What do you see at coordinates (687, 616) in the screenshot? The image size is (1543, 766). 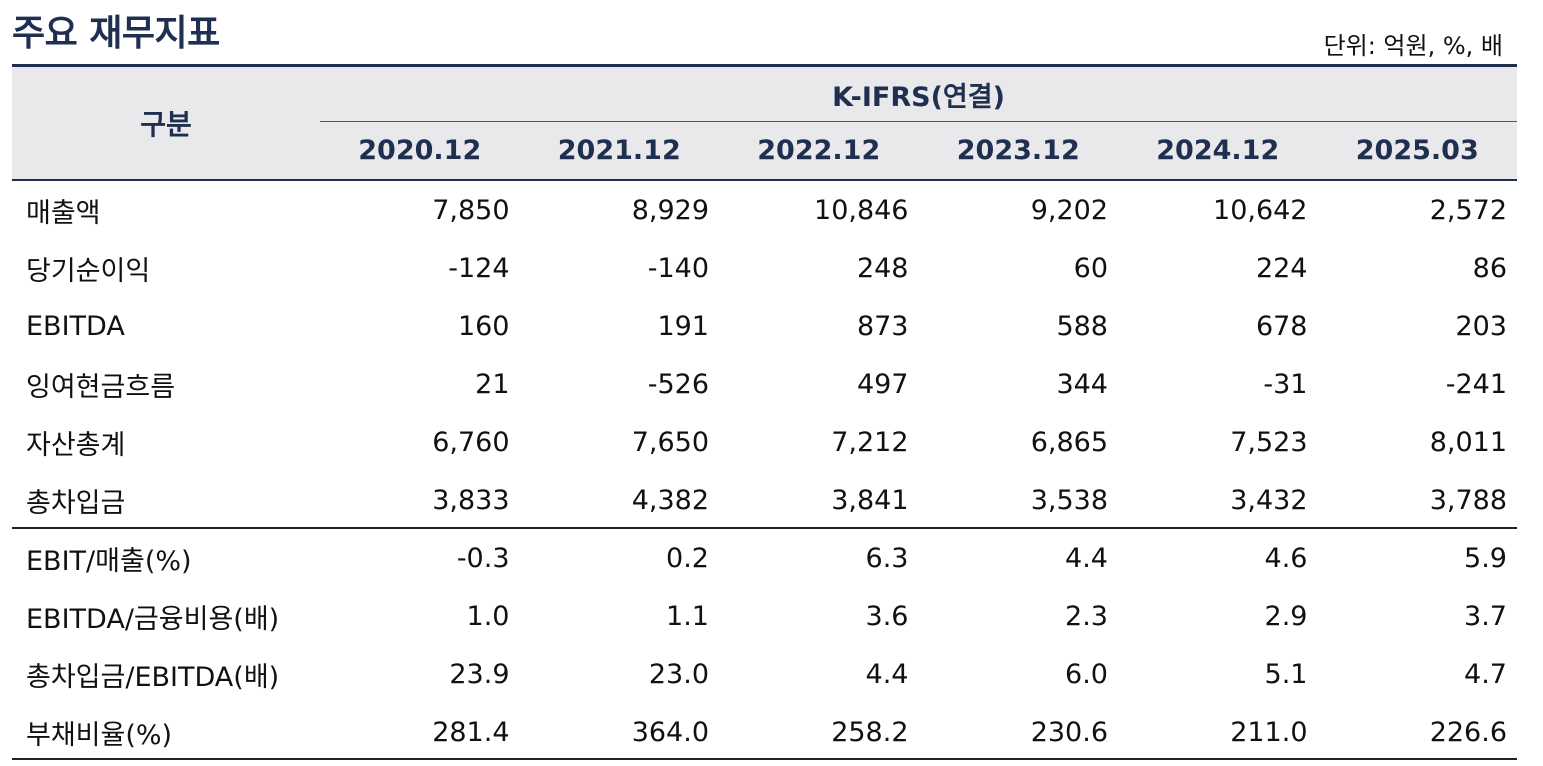 I see `table-cell: 1.1` at bounding box center [687, 616].